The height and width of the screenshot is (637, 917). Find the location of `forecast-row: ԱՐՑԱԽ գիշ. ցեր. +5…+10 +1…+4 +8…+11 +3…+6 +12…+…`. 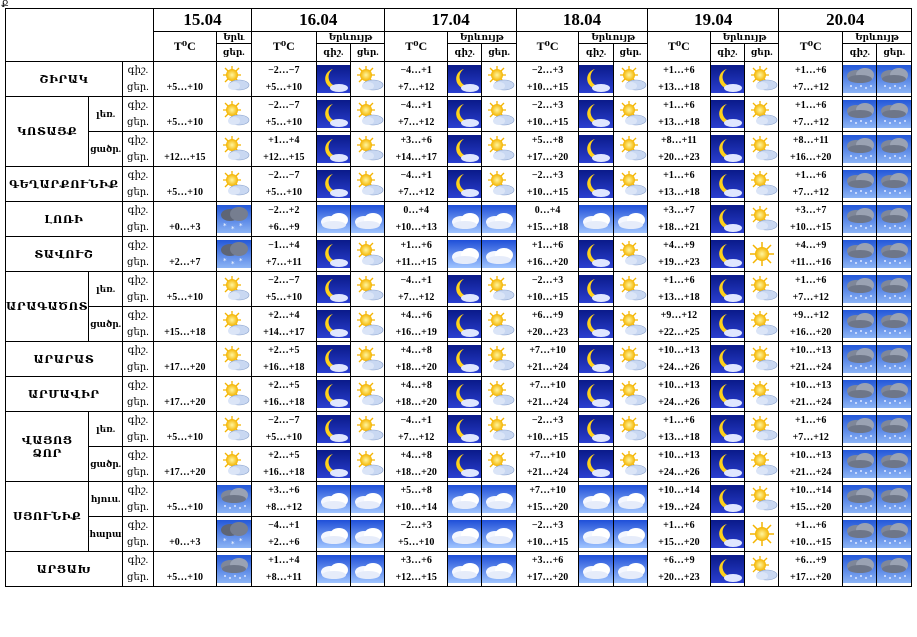

forecast-row: ԱՐՑԱԽ գիշ. ցեր. +5…+10 +1…+4 +8…+11 +3…+6 +12…+… is located at coordinates (458, 569).